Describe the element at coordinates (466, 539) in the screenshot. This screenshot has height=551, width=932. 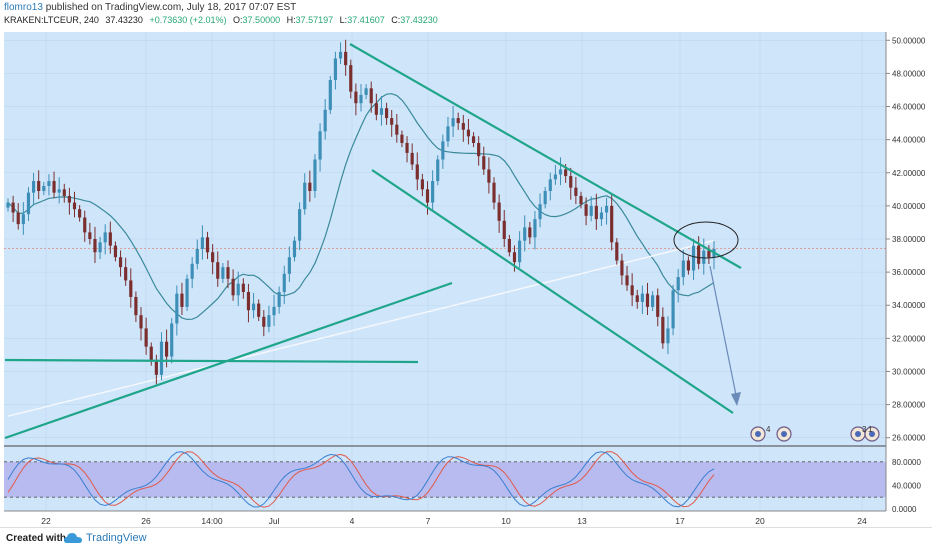
I see `footer: Created with TradingView` at that location.